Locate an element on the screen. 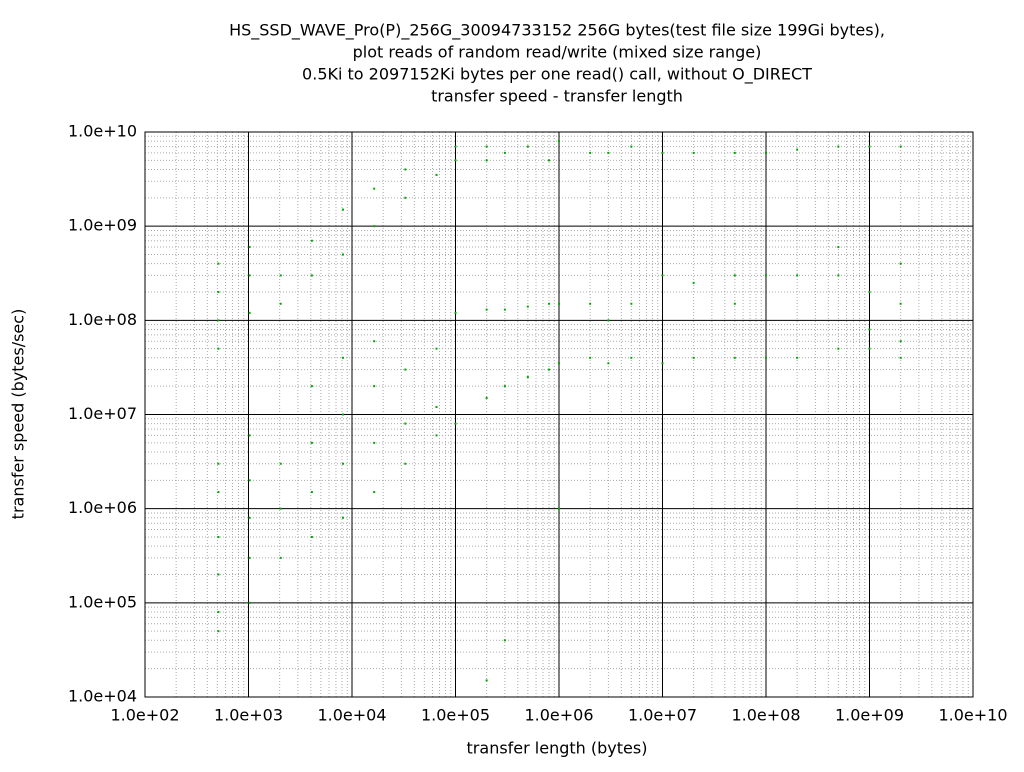 The image size is (1024, 772). x-tick-label: 1.0e+02 is located at coordinates (144, 715).